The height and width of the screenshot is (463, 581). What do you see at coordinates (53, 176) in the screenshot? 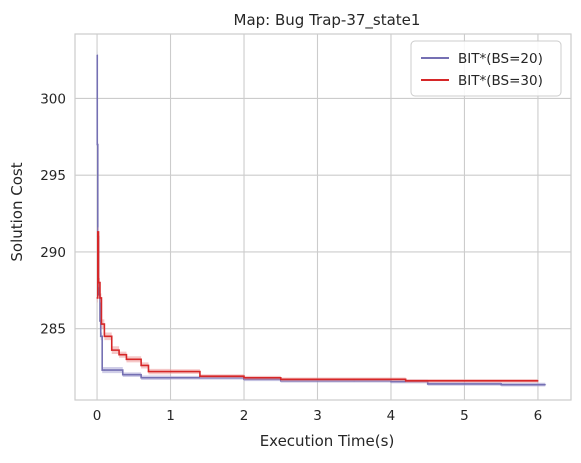
I see `y-tick-label: 295` at bounding box center [53, 176].